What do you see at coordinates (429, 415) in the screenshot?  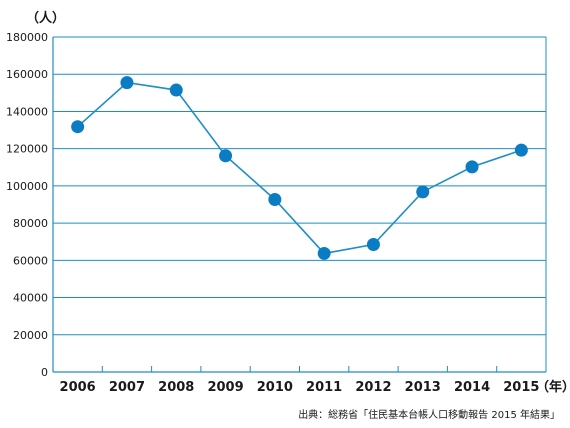 I see `source-note: 出典：総務省「住民基本台帳人口移動報告 2015 年結果」` at bounding box center [429, 415].